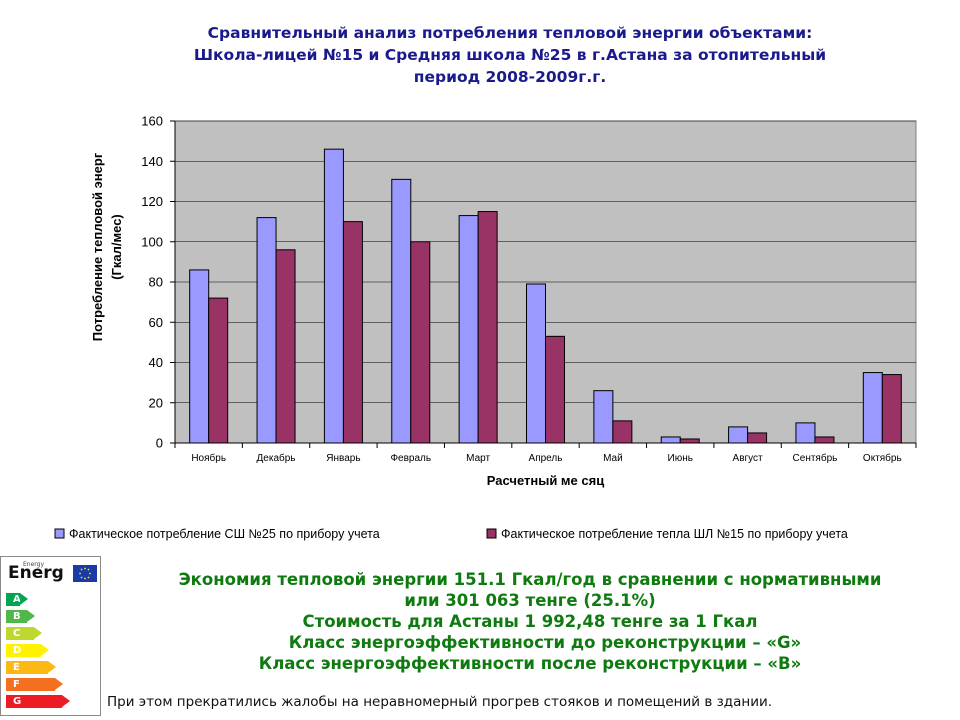 This screenshot has height=720, width=960. What do you see at coordinates (34, 564) in the screenshot?
I see `energy-small-text: Energy` at bounding box center [34, 564].